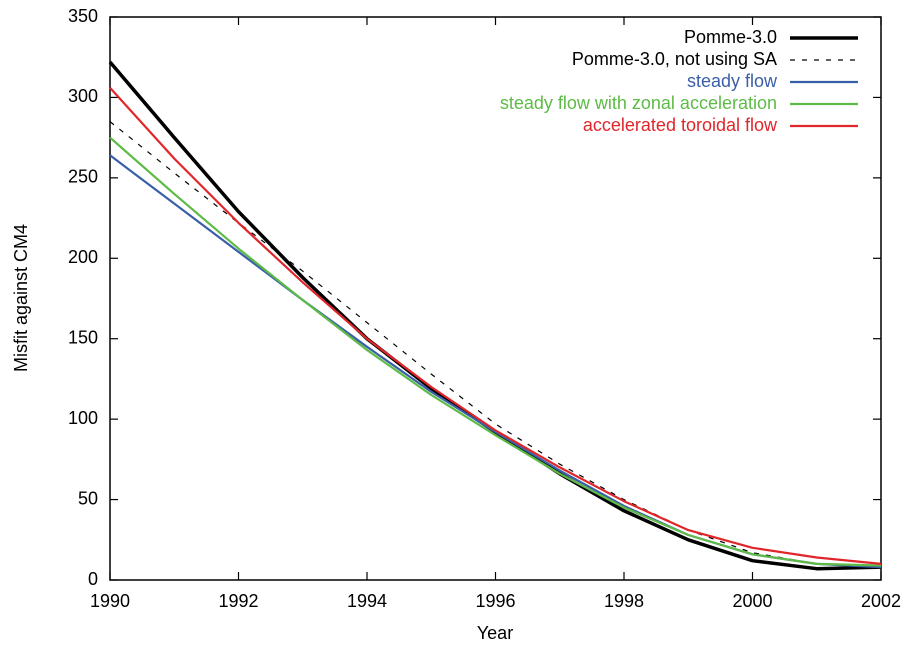 The width and height of the screenshot is (910, 647). What do you see at coordinates (881, 601) in the screenshot?
I see `x-tick-label: 2002` at bounding box center [881, 601].